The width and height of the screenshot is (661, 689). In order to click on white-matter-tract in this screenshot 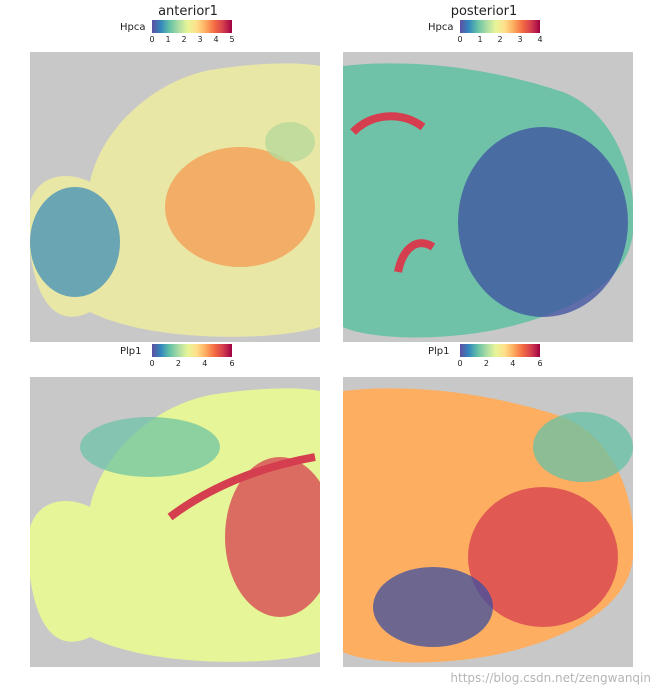, I will do `click(241, 487)`.